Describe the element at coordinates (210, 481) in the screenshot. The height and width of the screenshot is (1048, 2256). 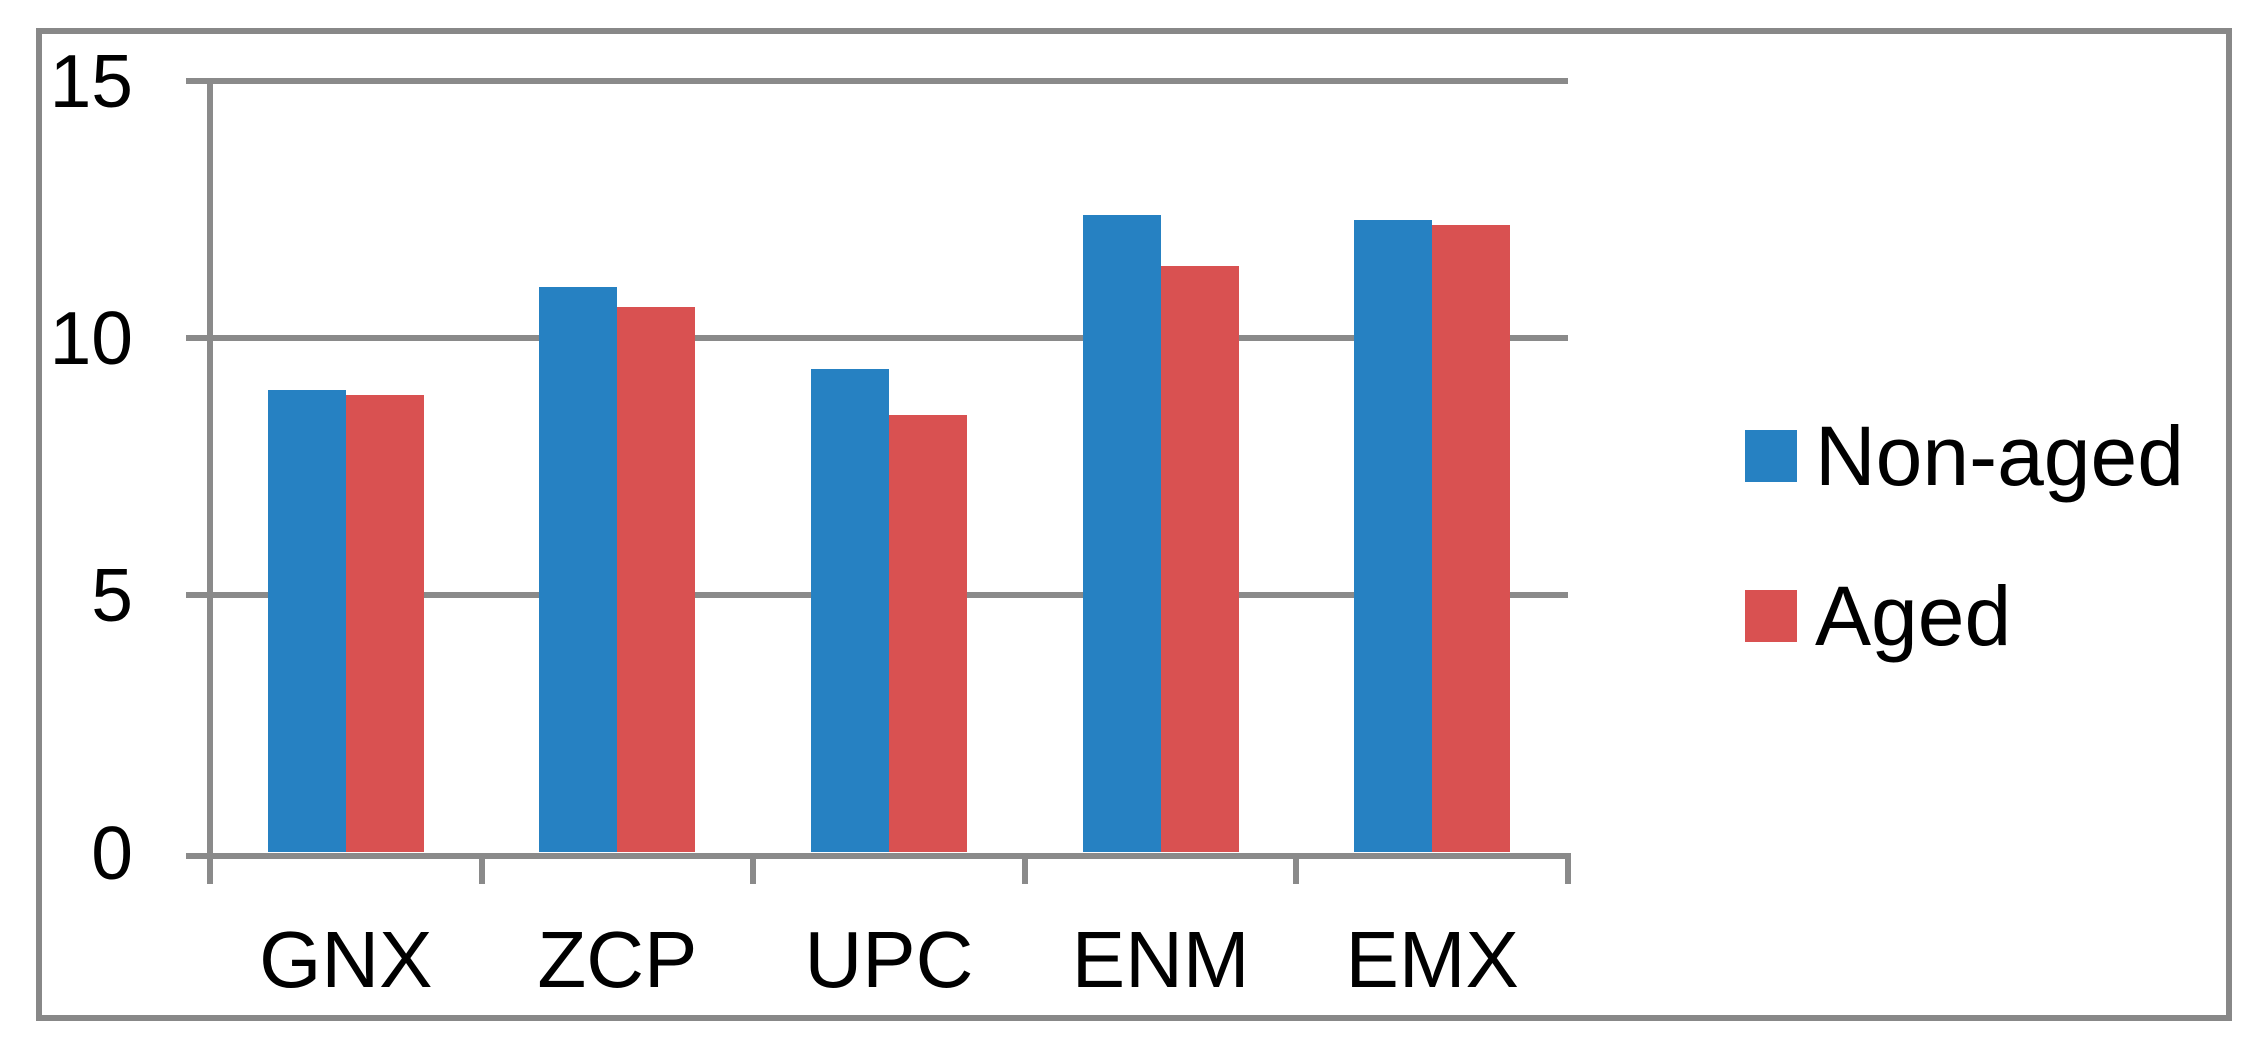
I see `y-axis-line` at that location.